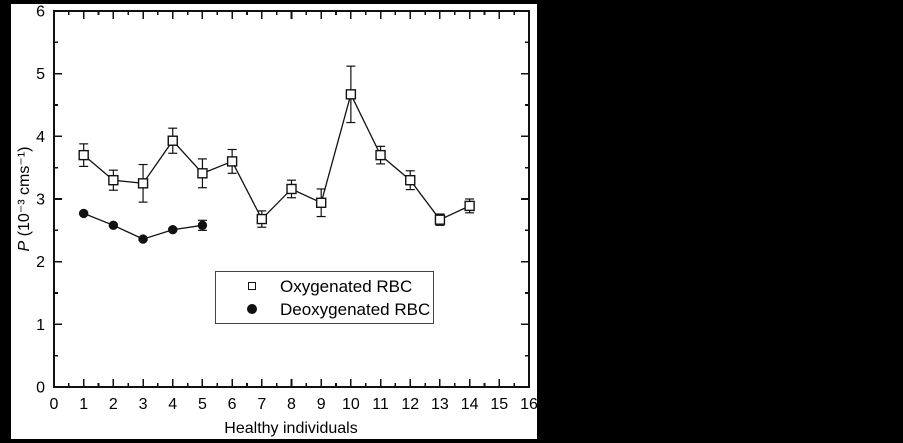  What do you see at coordinates (440, 404) in the screenshot?
I see `svg-text: 13` at bounding box center [440, 404].